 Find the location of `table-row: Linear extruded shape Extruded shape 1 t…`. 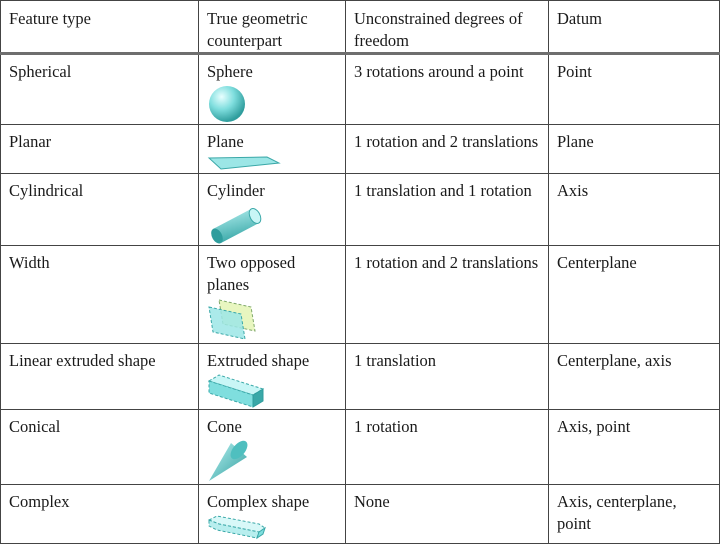

table-row: Linear extruded shape Extruded shape 1 t… is located at coordinates (360, 376).